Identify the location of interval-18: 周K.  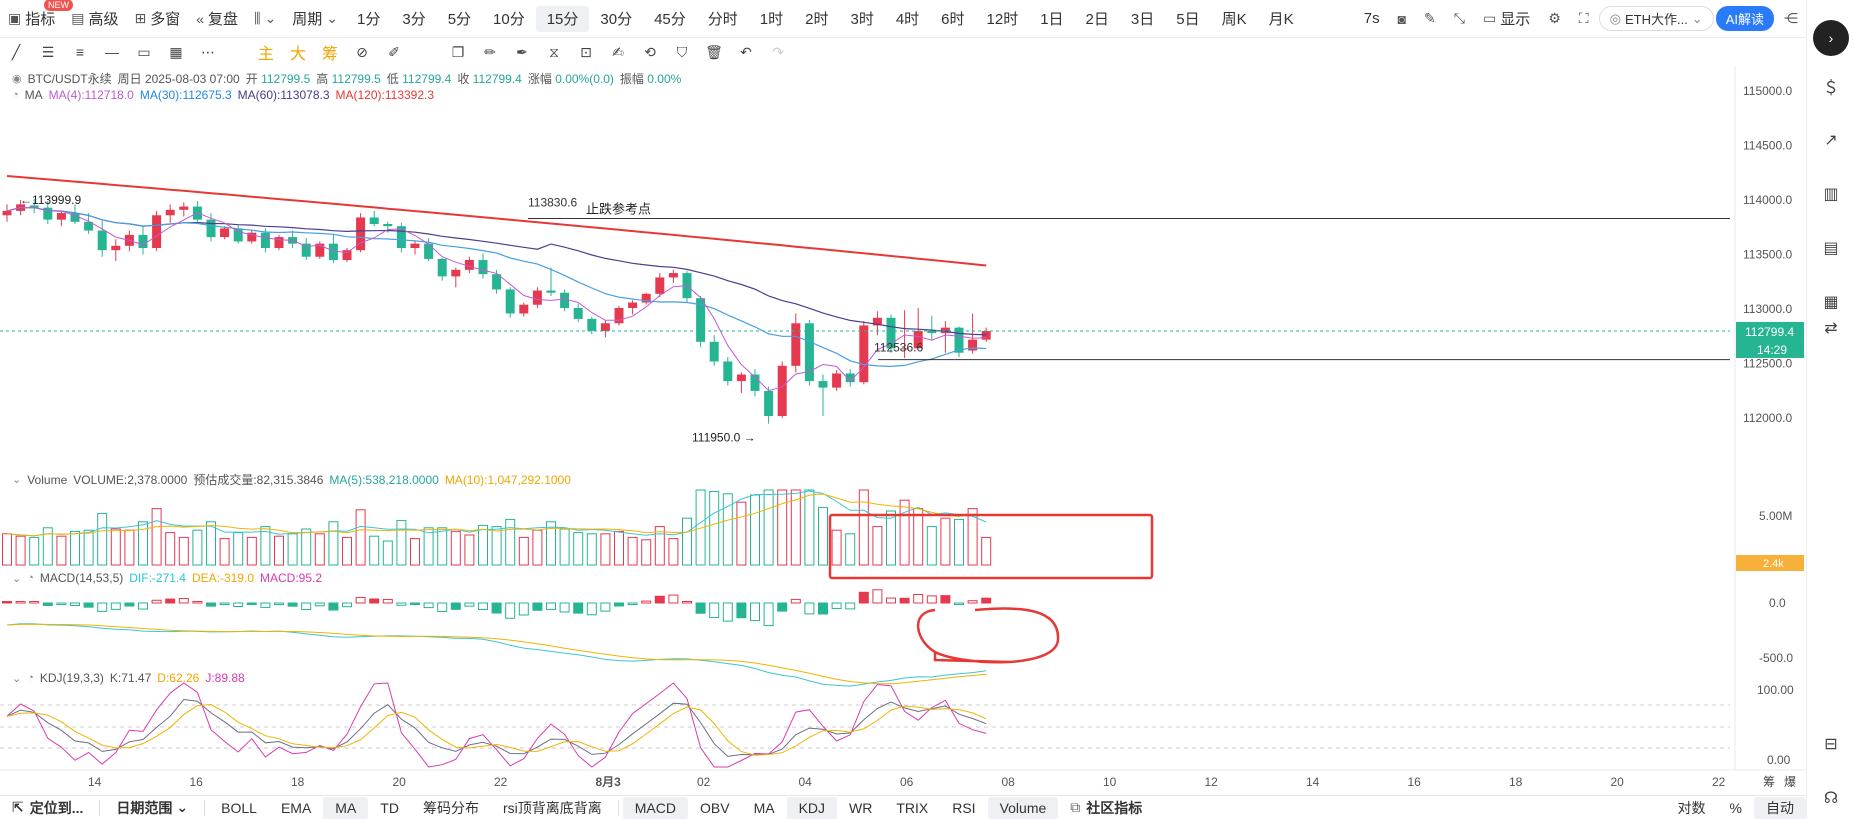
(1234, 19).